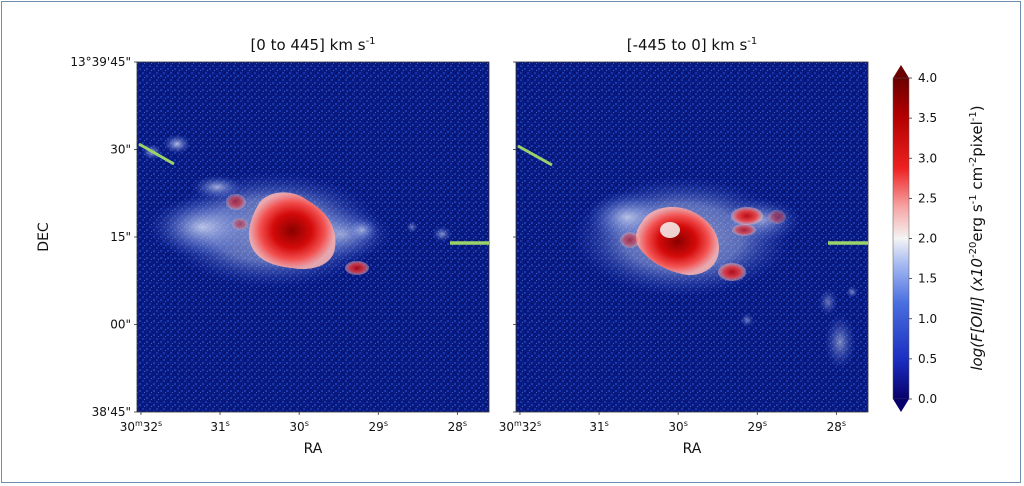 Image resolution: width=1024 pixels, height=486 pixels. I want to click on x-axis-ticks-b: 30m32s 31s 30s 29s 28s, so click(672, 423).